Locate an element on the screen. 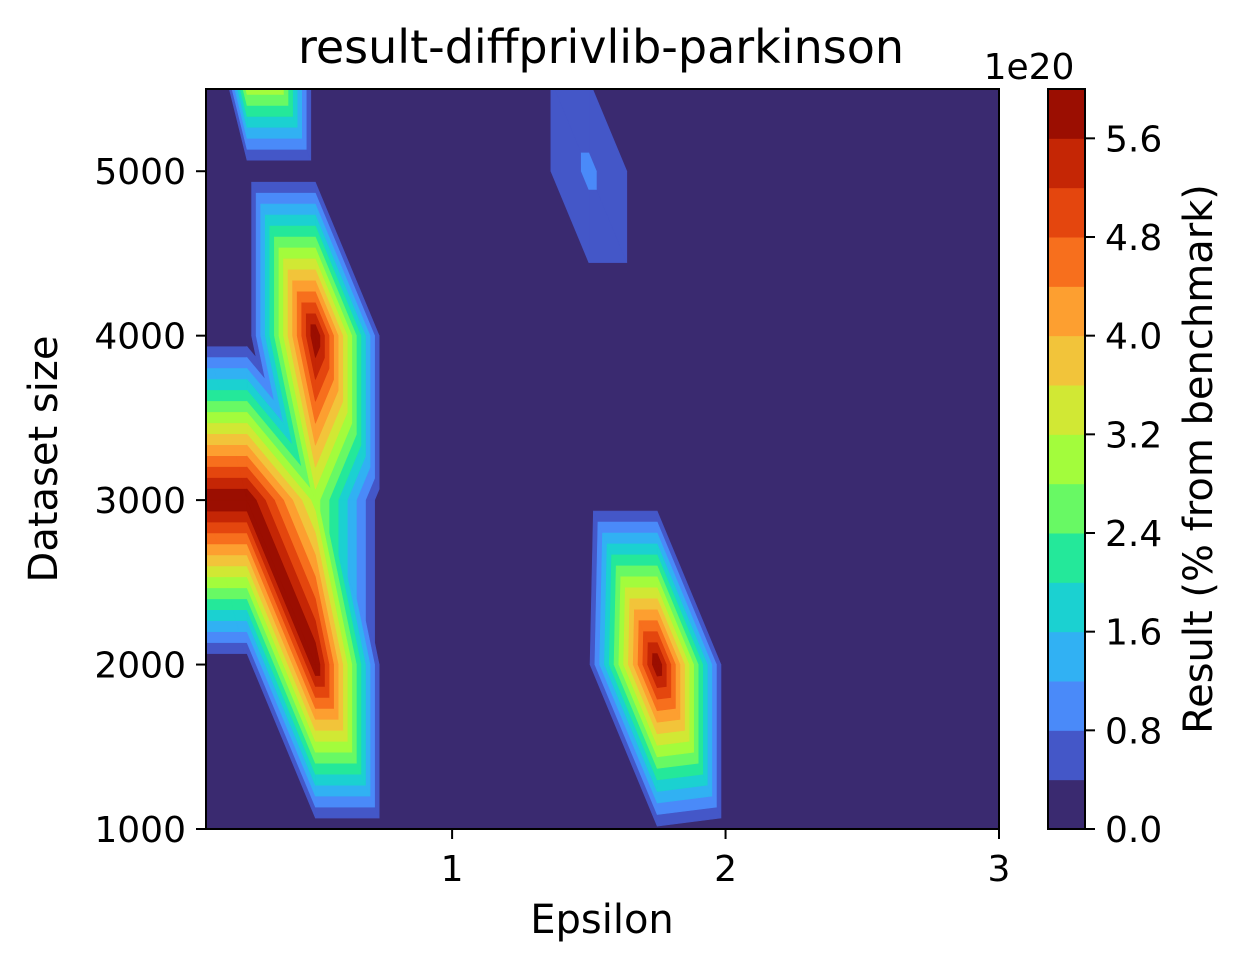 The width and height of the screenshot is (1249, 964). y-tick-label: 1000 is located at coordinates (140, 830).